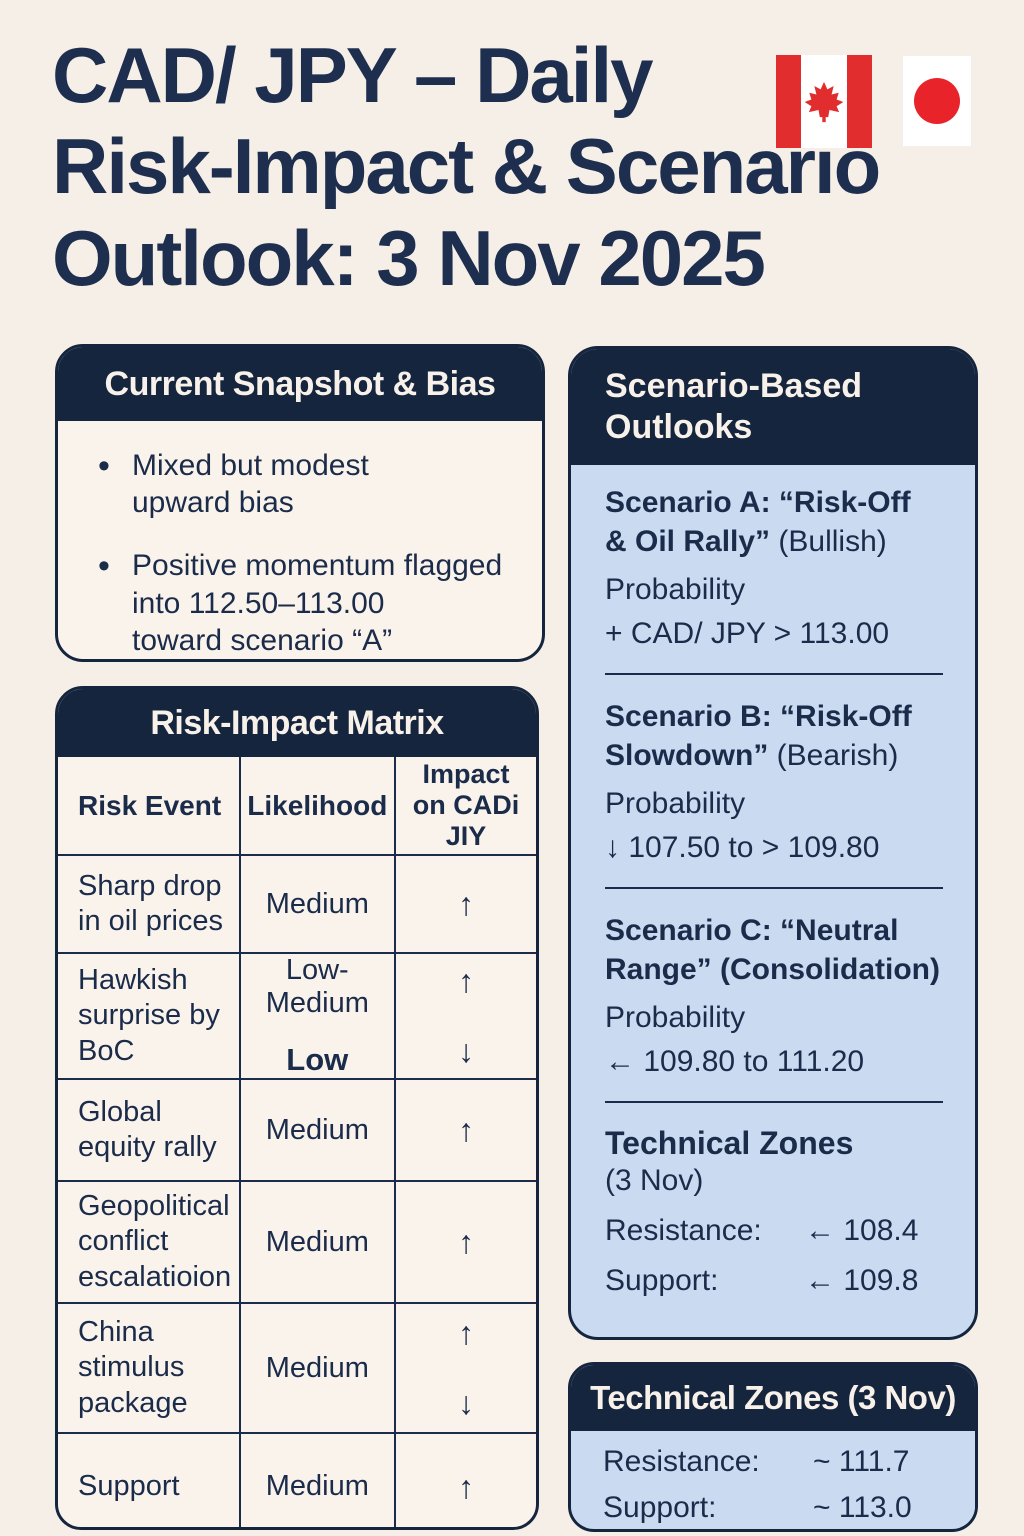 This screenshot has width=1024, height=1536. What do you see at coordinates (862, 1280) in the screenshot?
I see `support-value: ← 109.8` at bounding box center [862, 1280].